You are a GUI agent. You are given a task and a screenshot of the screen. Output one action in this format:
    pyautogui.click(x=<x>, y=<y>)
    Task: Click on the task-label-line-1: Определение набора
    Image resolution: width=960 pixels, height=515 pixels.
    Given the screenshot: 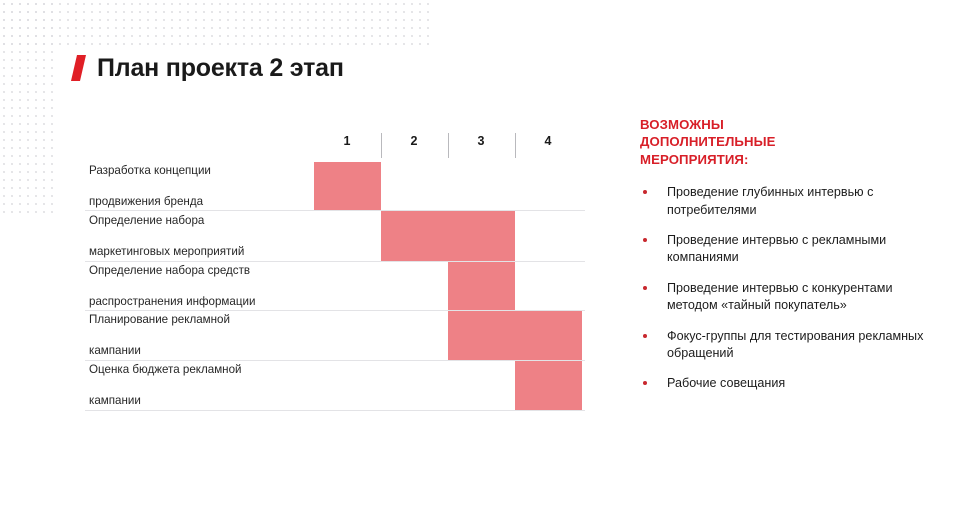 What is the action you would take?
    pyautogui.click(x=147, y=220)
    